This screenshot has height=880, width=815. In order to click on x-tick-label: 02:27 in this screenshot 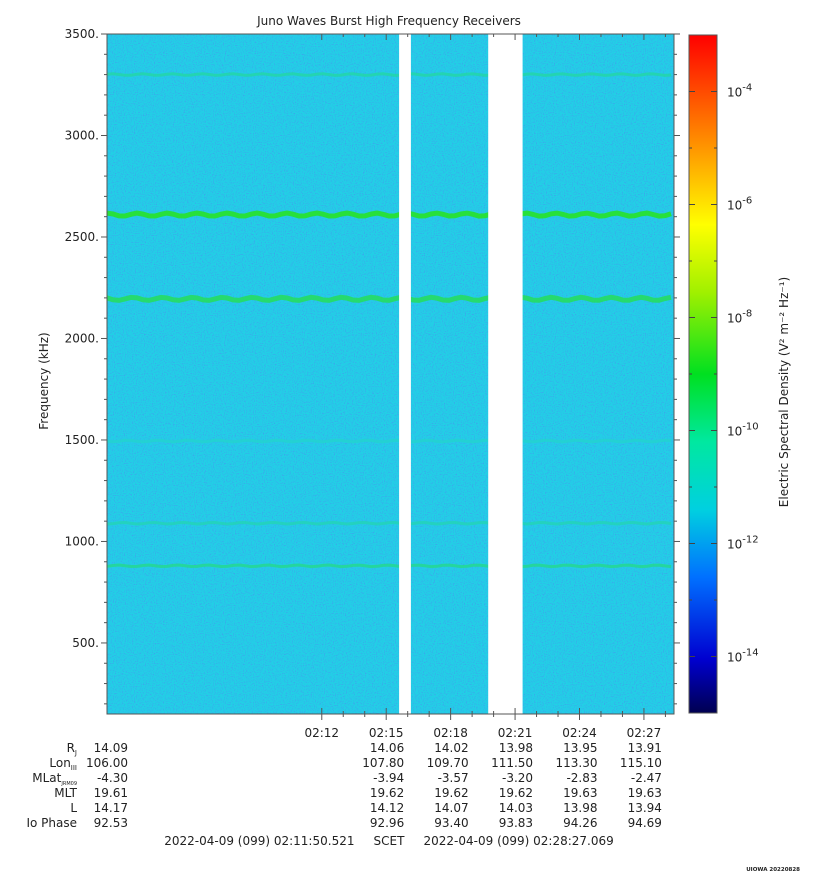, I will do `click(644, 733)`.